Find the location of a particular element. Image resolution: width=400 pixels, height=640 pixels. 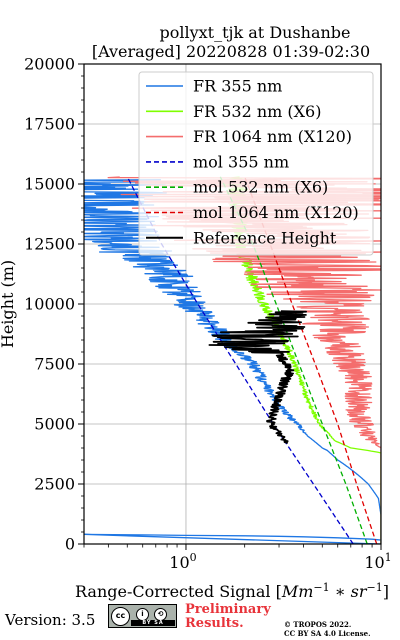

x-axis-label-mid: ∗ is located at coordinates (340, 591).